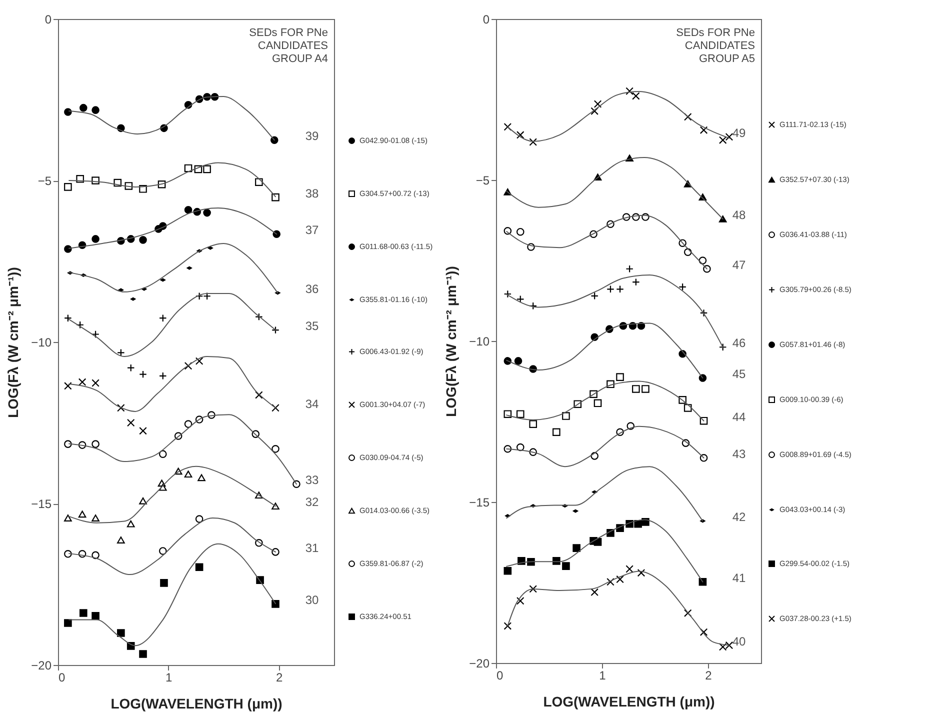 The height and width of the screenshot is (728, 943). Describe the element at coordinates (739, 343) in the screenshot. I see `annotation: 46` at that location.